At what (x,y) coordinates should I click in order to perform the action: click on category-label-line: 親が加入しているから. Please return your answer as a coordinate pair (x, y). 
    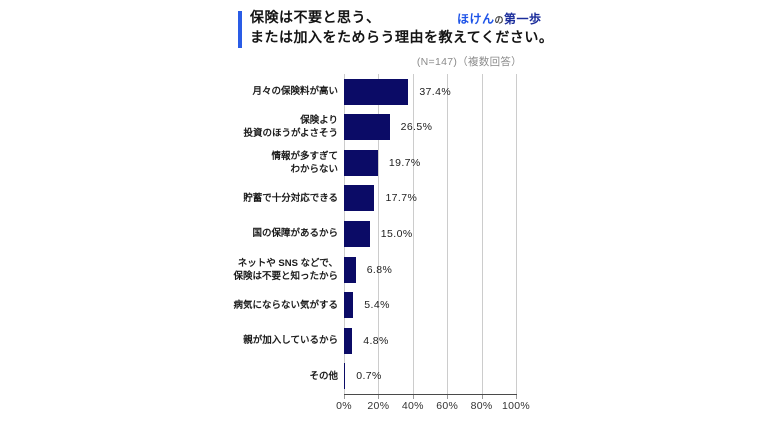
    Looking at the image, I should click on (290, 341).